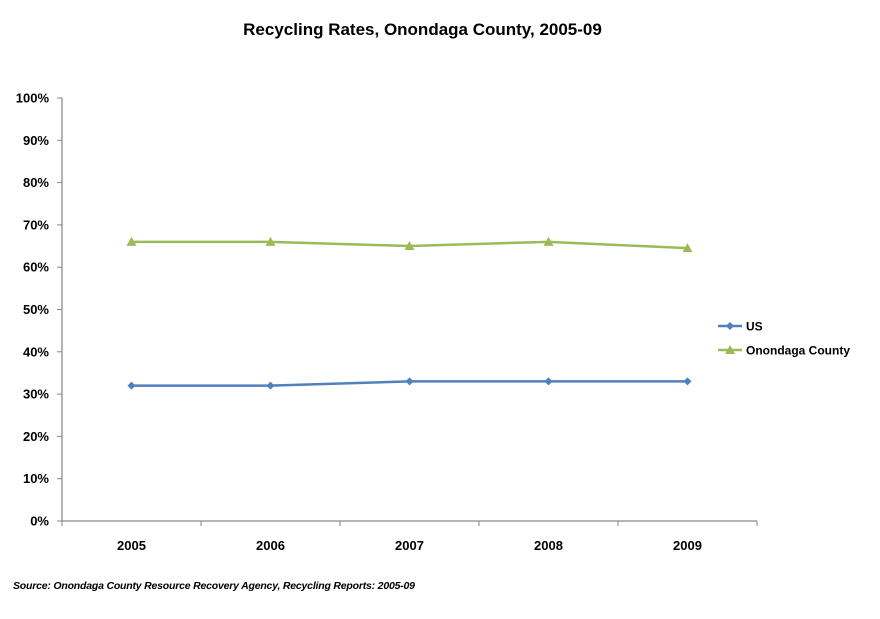  What do you see at coordinates (270, 545) in the screenshot?
I see `x-tick-label: 2006` at bounding box center [270, 545].